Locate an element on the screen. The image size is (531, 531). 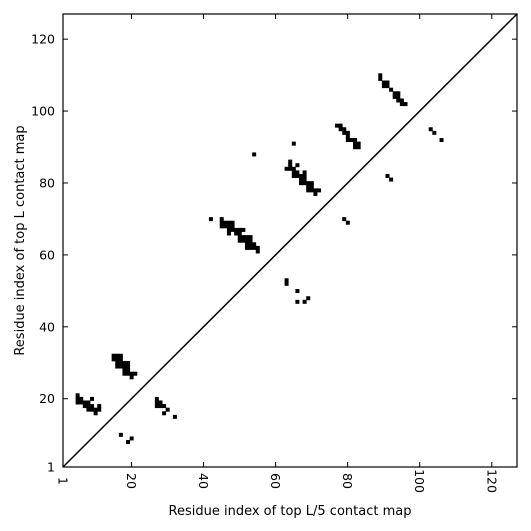
x-axis-label: Residue index of top L/5 contact map is located at coordinates (290, 511).